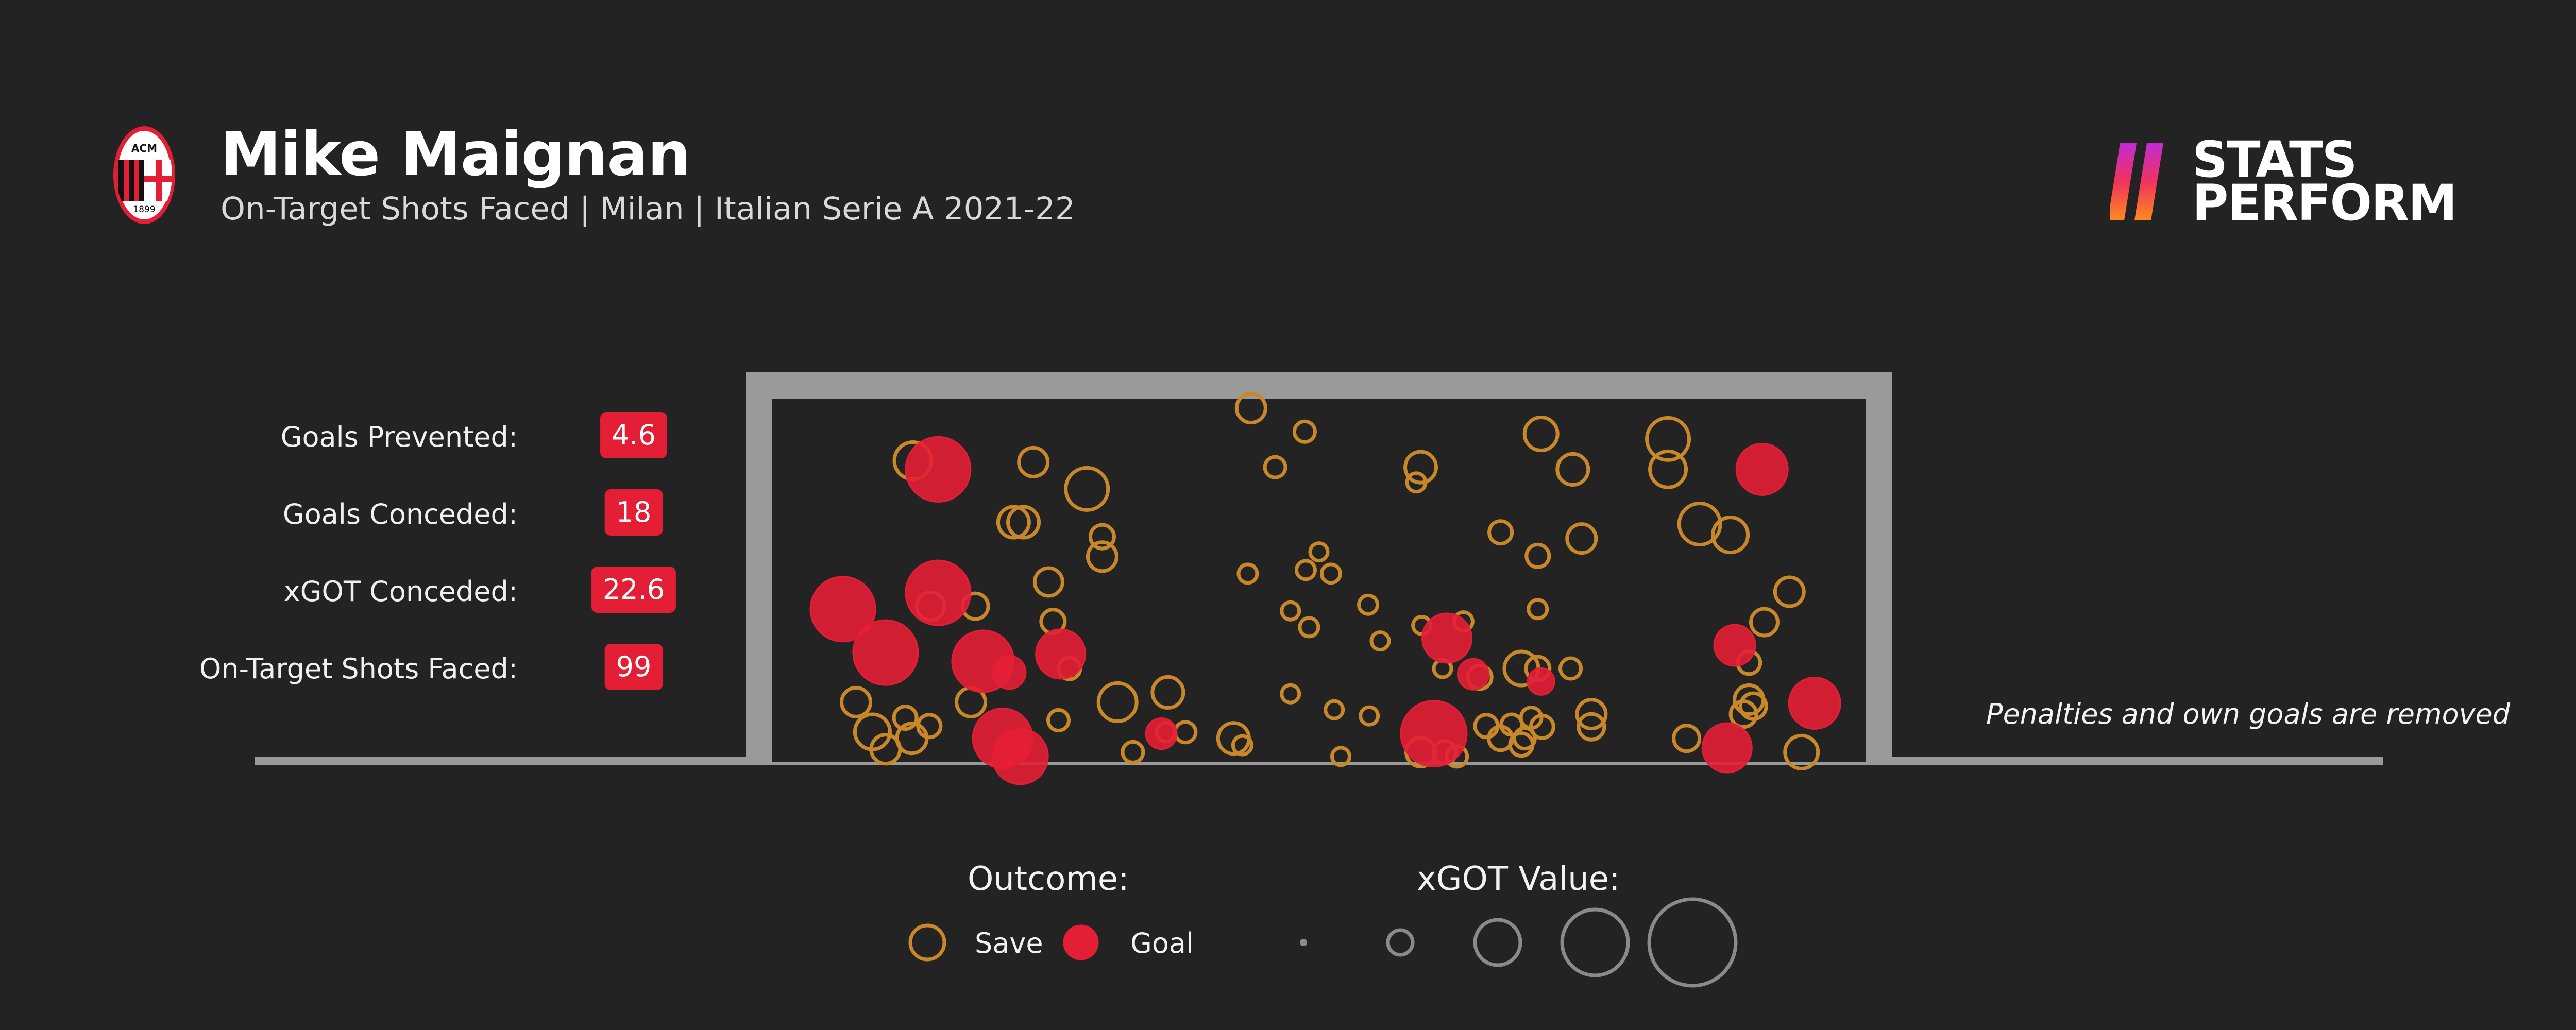 The width and height of the screenshot is (2576, 1030). Describe the element at coordinates (633, 512) in the screenshot. I see `stat-badge-goals-conceded: 18` at that location.